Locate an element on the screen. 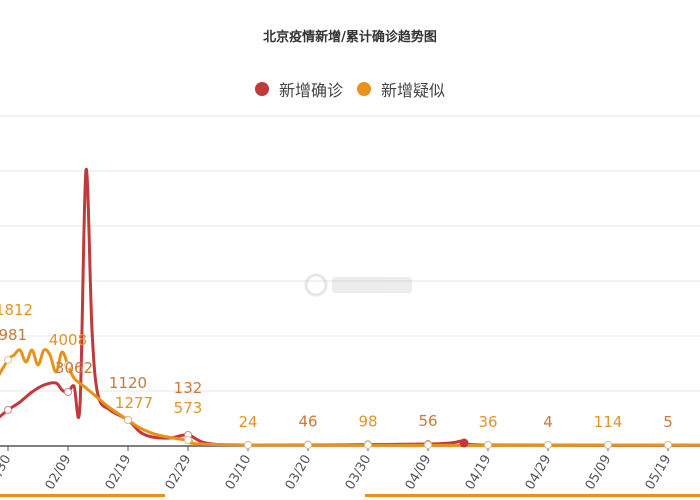 This screenshot has width=700, height=500. legend-label-suspected: 新增疑似 is located at coordinates (413, 90).